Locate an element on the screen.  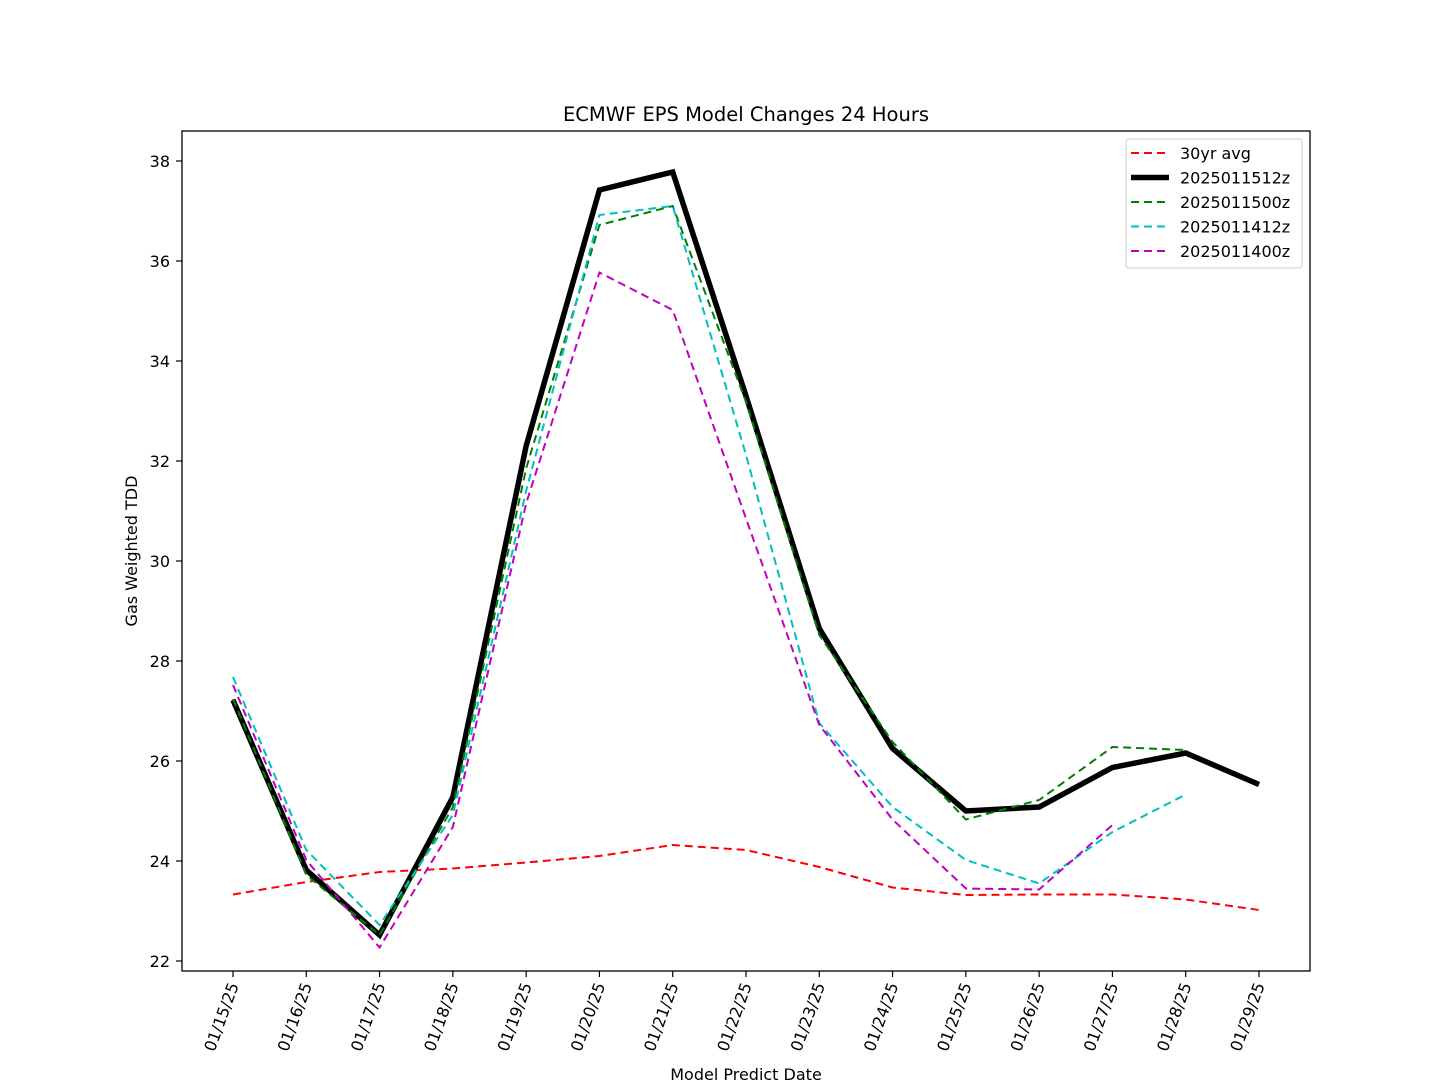
y-tick-label: 22 is located at coordinates (160, 961).